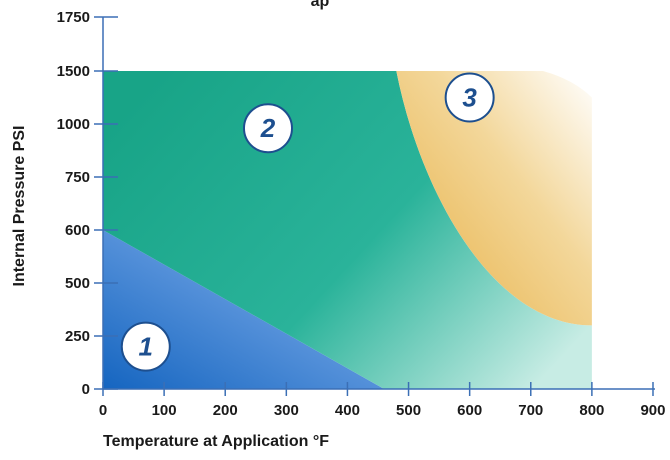  What do you see at coordinates (73, 17) in the screenshot?
I see `y-tick-label: 1750` at bounding box center [73, 17].